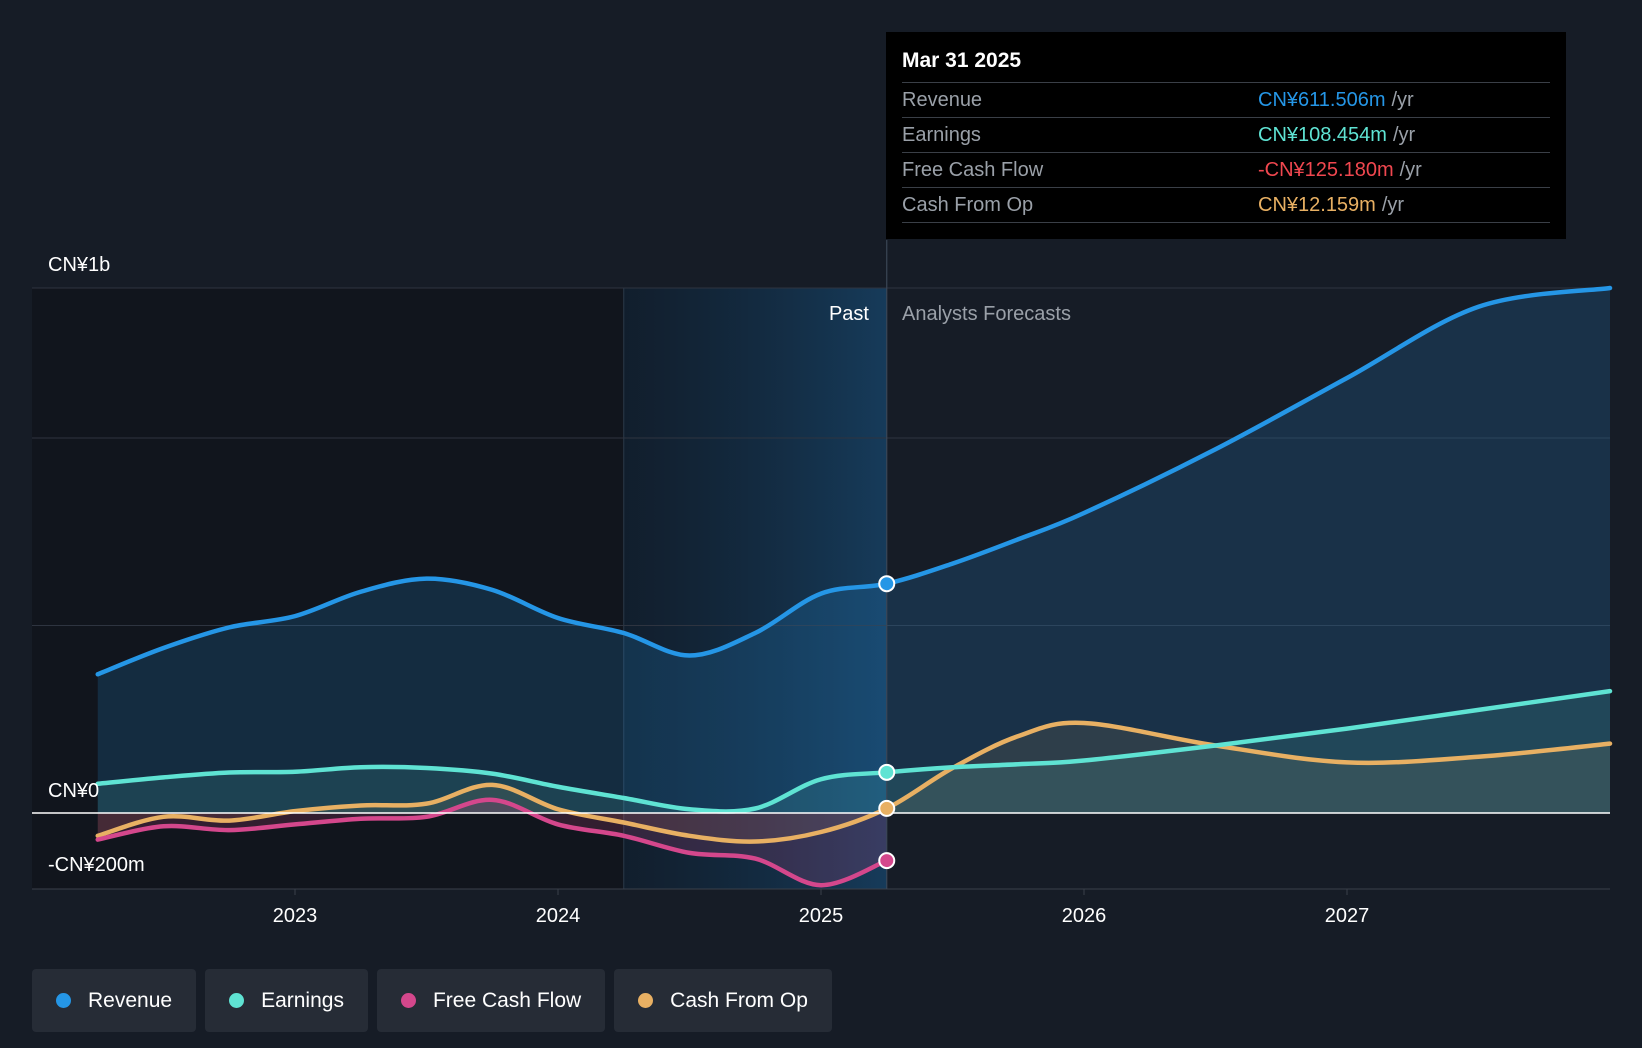 Image resolution: width=1642 pixels, height=1048 pixels. Describe the element at coordinates (1084, 916) in the screenshot. I see `x-tick-label-2026: 2026` at that location.